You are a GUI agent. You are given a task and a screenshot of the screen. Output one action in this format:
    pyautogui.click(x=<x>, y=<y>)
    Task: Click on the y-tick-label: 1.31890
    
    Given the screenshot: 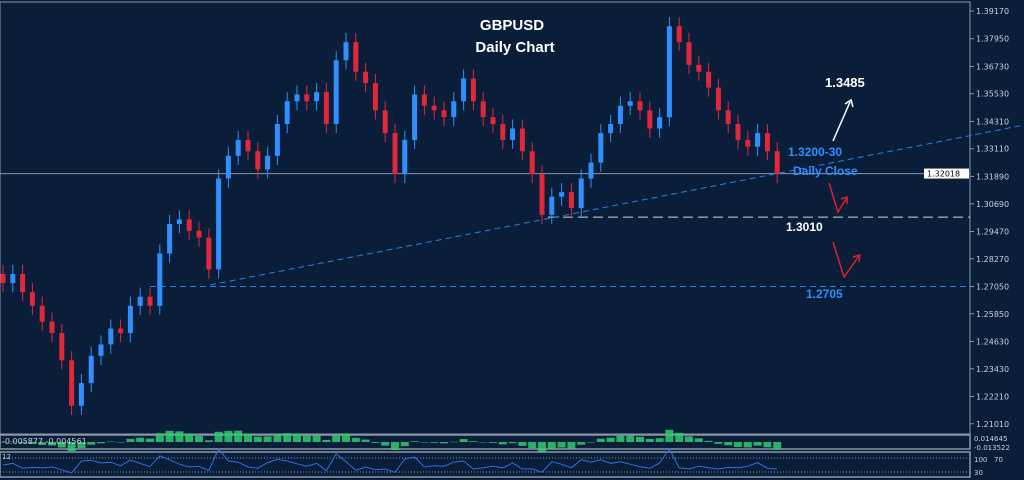 What is the action you would take?
    pyautogui.click(x=992, y=176)
    